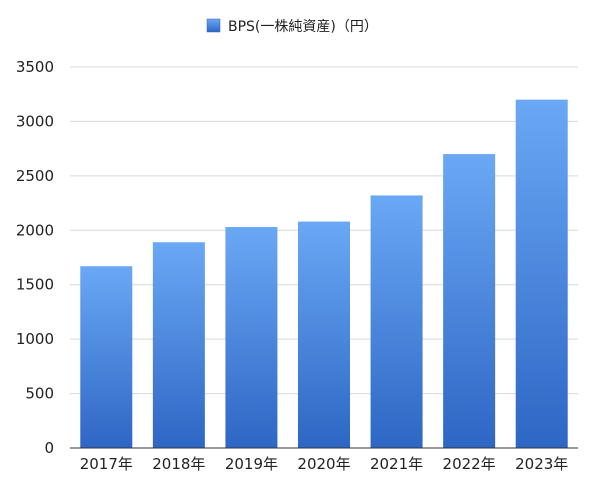 The height and width of the screenshot is (496, 600). What do you see at coordinates (35, 257) in the screenshot?
I see `y-axis-ticks: 0 500 1000 1500 2000 2500 3000 3500` at bounding box center [35, 257].